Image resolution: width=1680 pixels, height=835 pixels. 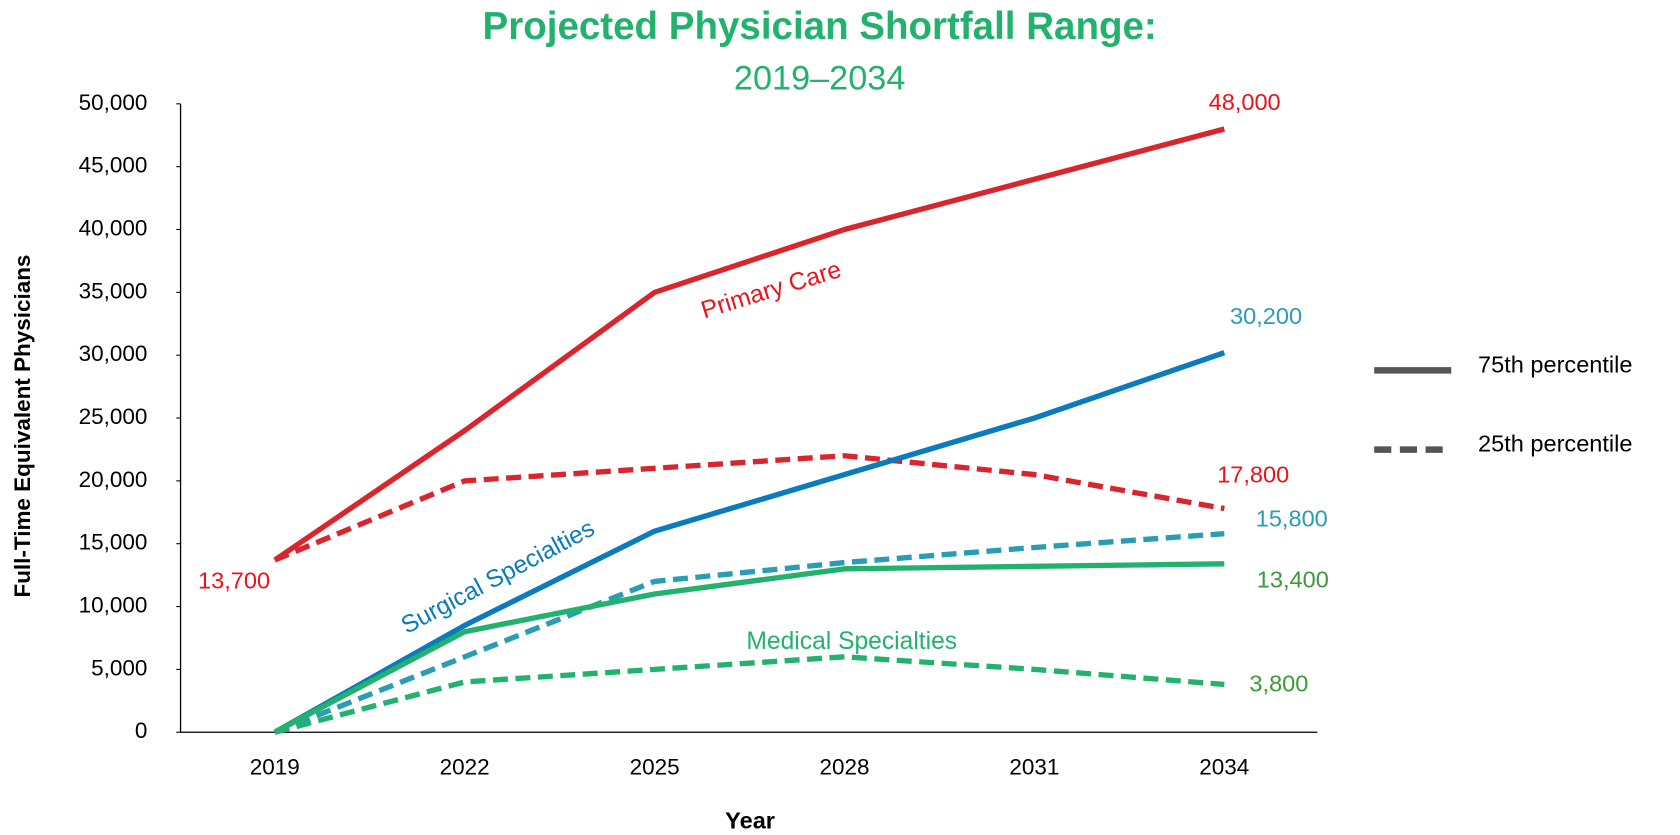 What do you see at coordinates (1253, 475) in the screenshot?
I see `data-label: 17,800` at bounding box center [1253, 475].